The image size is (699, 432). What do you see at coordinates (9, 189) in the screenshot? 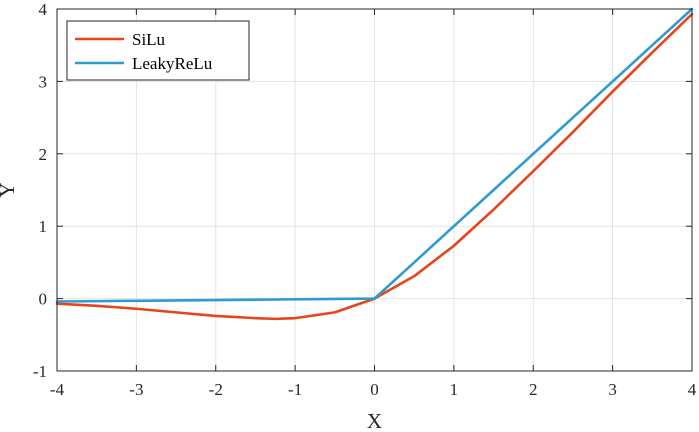
I see `y-axis-label: Y` at bounding box center [9, 189].